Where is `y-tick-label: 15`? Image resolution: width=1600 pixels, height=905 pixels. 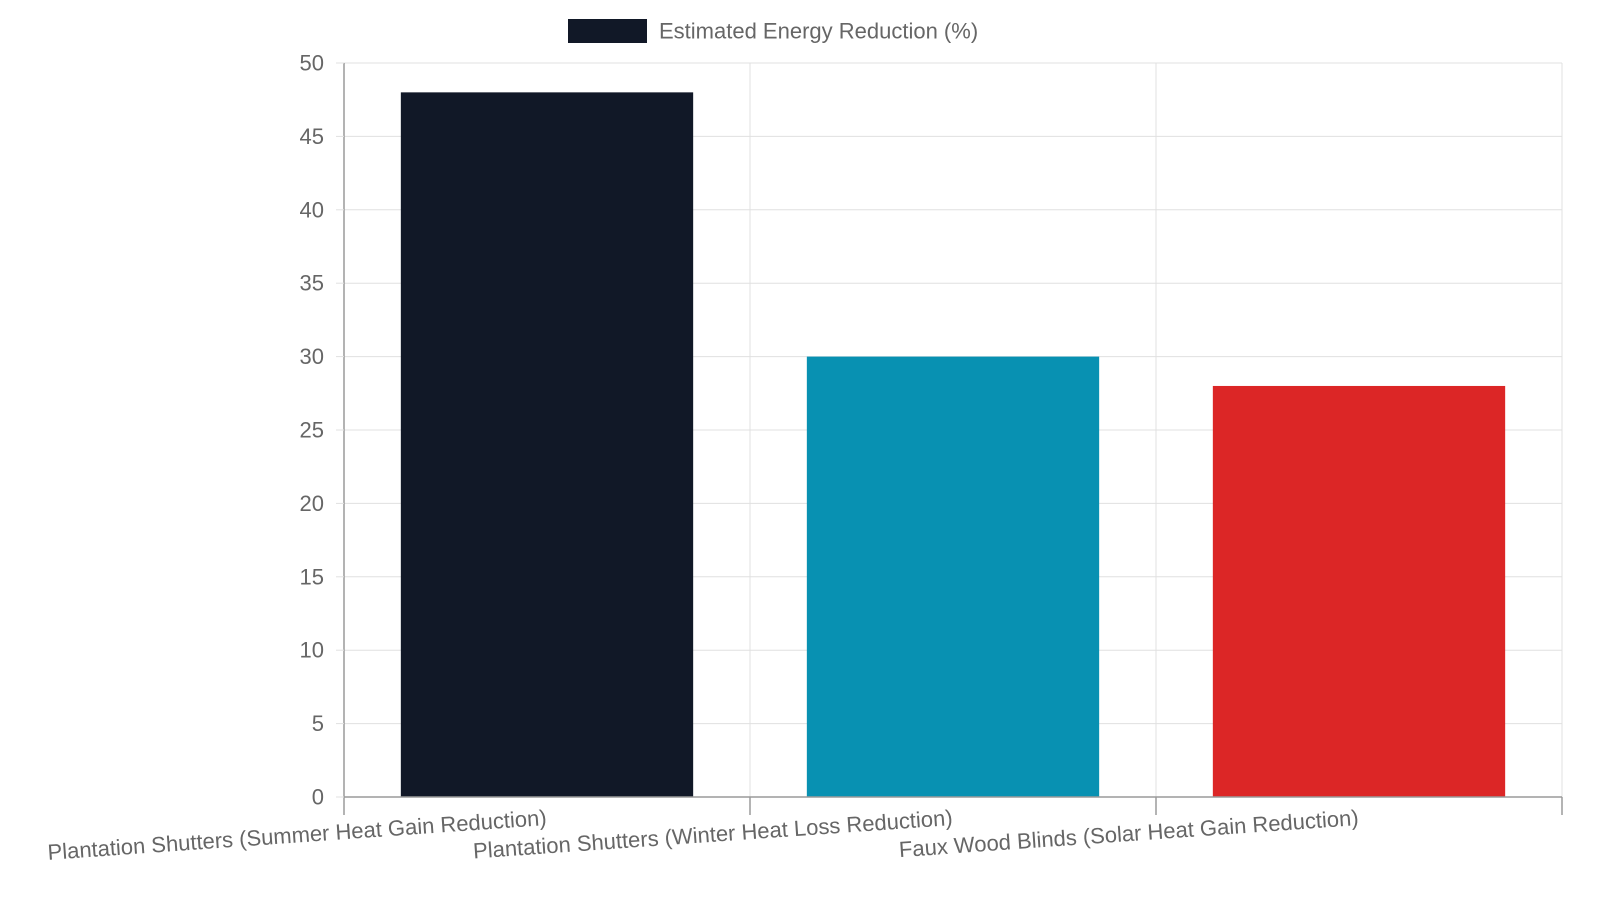
y-tick-label: 15 is located at coordinates (312, 576).